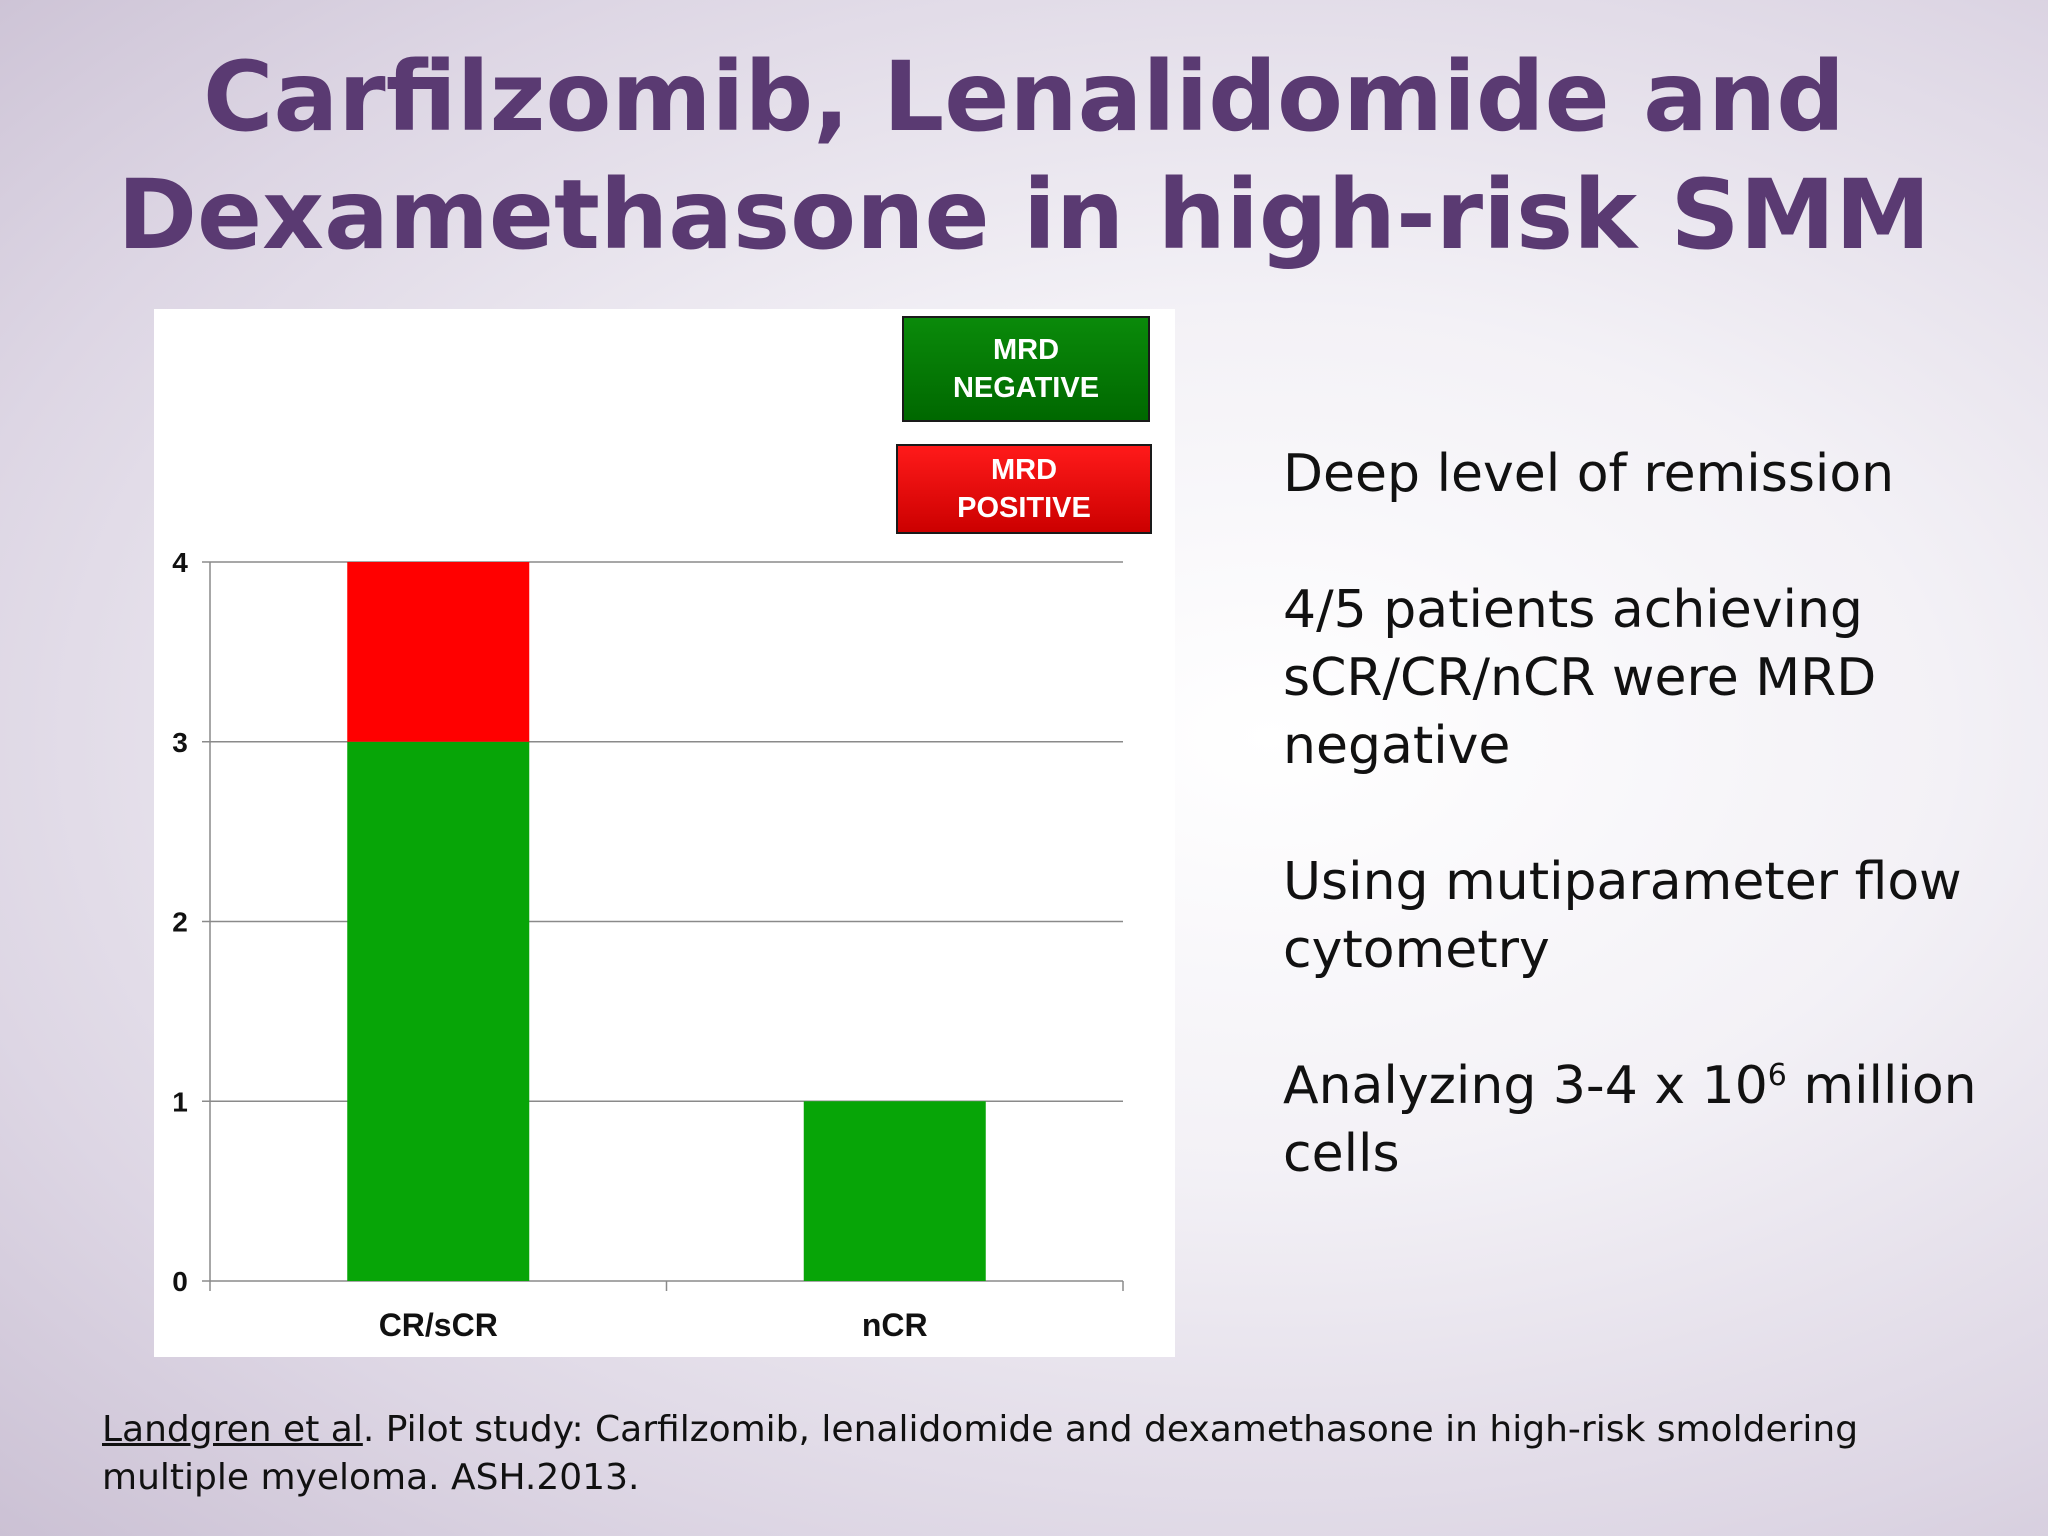 This screenshot has height=1536, width=2048. Describe the element at coordinates (1589, 474) in the screenshot. I see `bullet-remission: Deep level of remission` at that location.